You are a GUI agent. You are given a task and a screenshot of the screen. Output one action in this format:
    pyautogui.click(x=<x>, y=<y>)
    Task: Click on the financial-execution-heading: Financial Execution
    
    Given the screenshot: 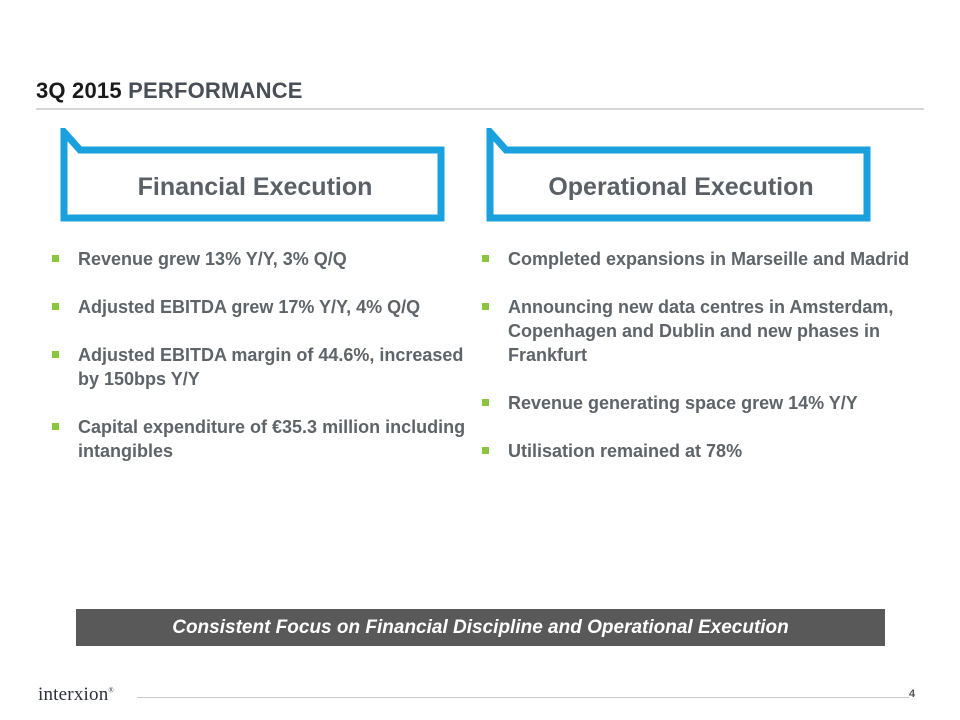 What is the action you would take?
    pyautogui.click(x=255, y=187)
    